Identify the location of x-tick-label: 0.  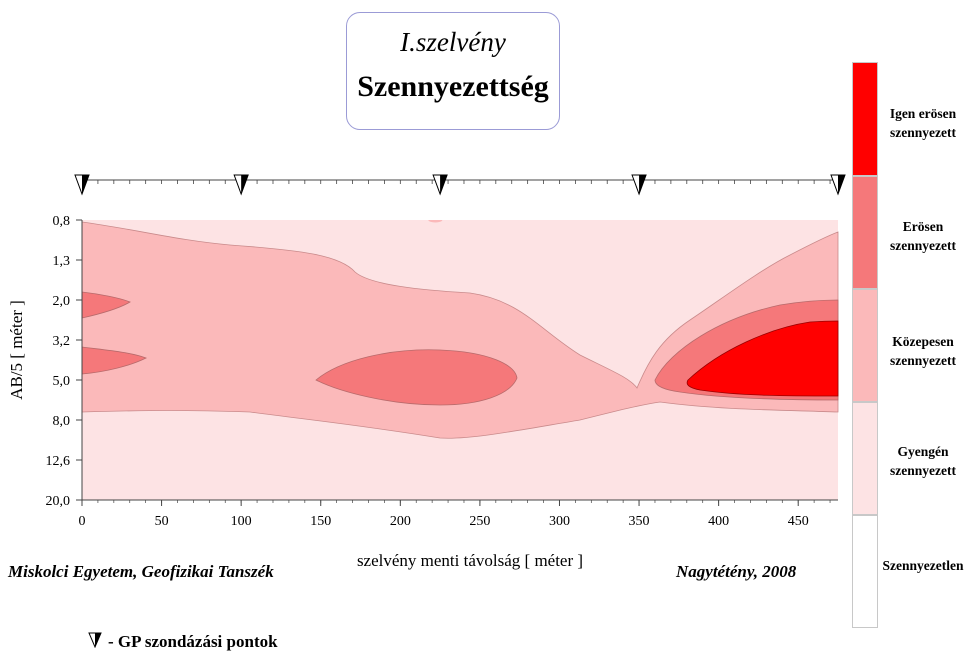
(82, 521).